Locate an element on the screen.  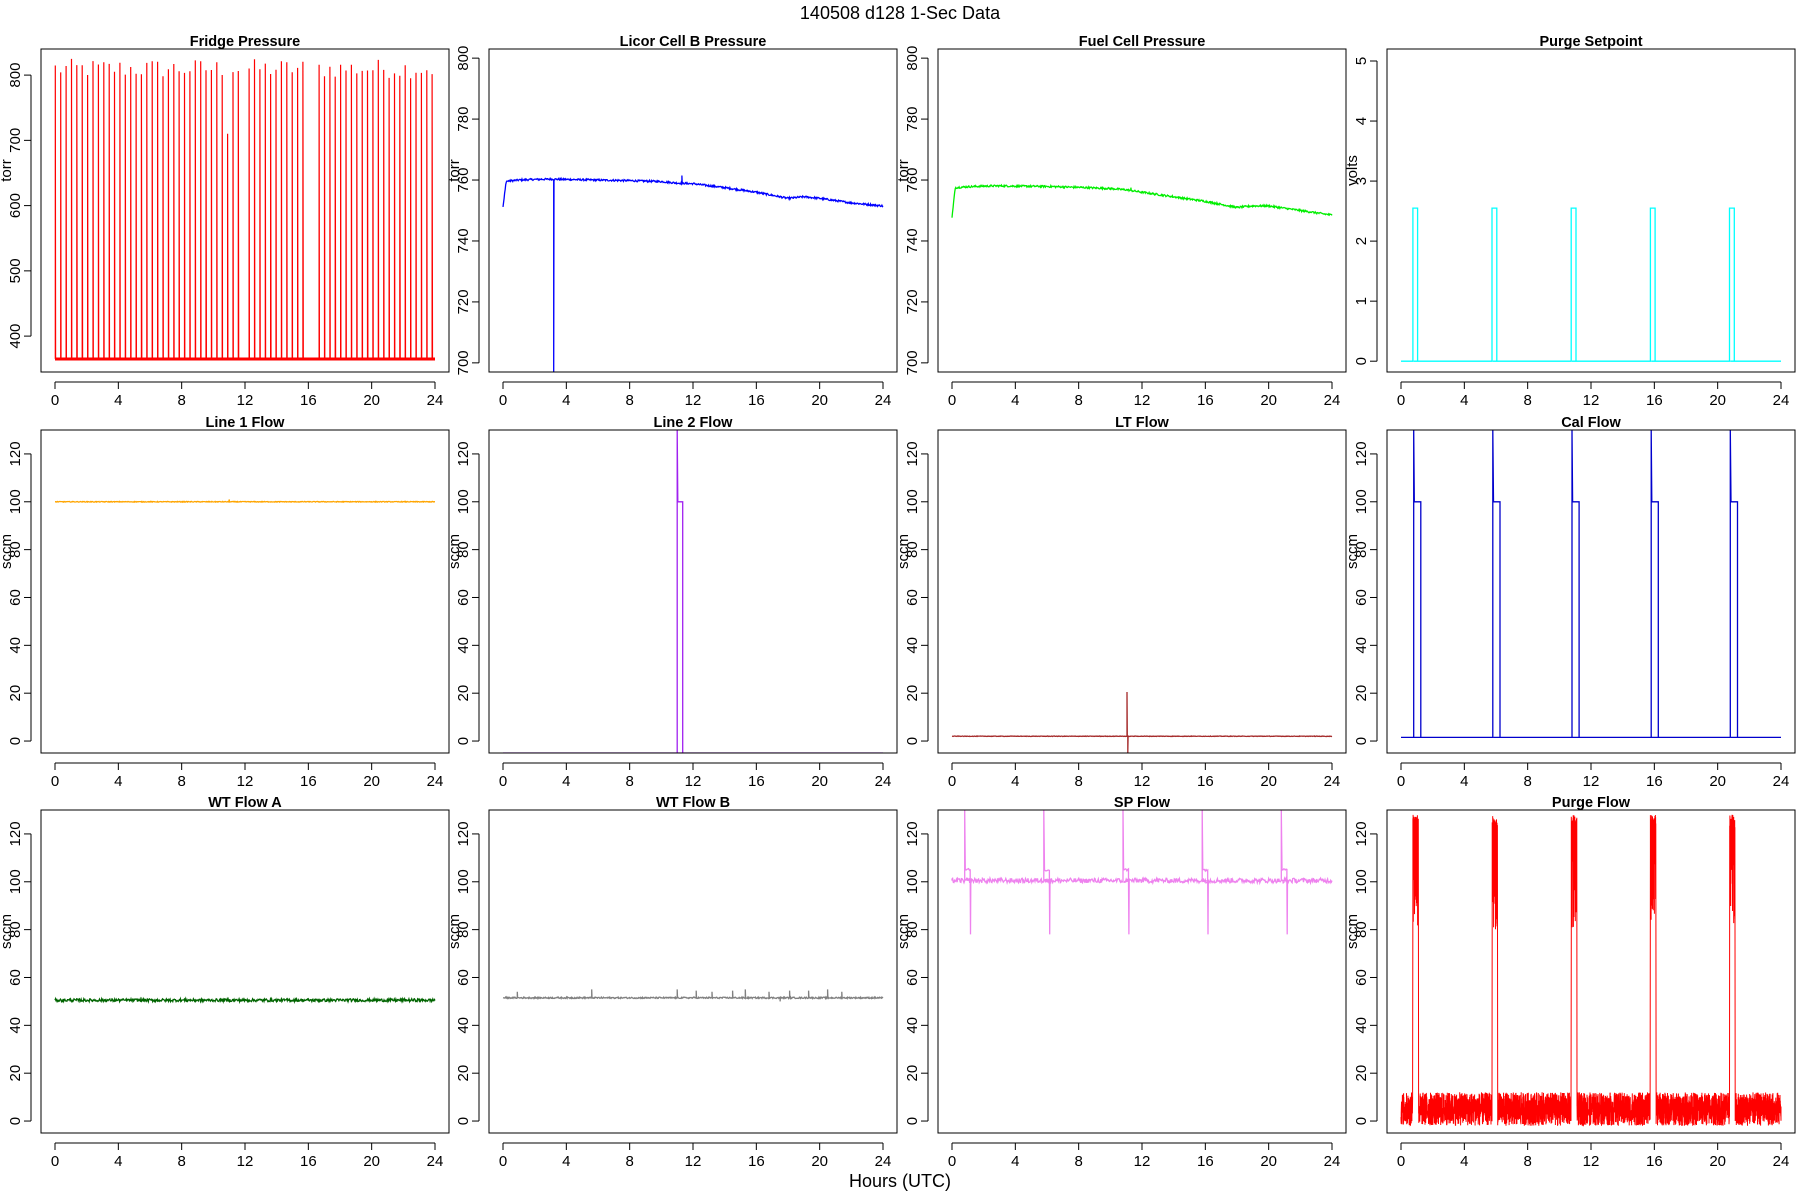
panel-title: Line 2 Flow is located at coordinates (694, 423).